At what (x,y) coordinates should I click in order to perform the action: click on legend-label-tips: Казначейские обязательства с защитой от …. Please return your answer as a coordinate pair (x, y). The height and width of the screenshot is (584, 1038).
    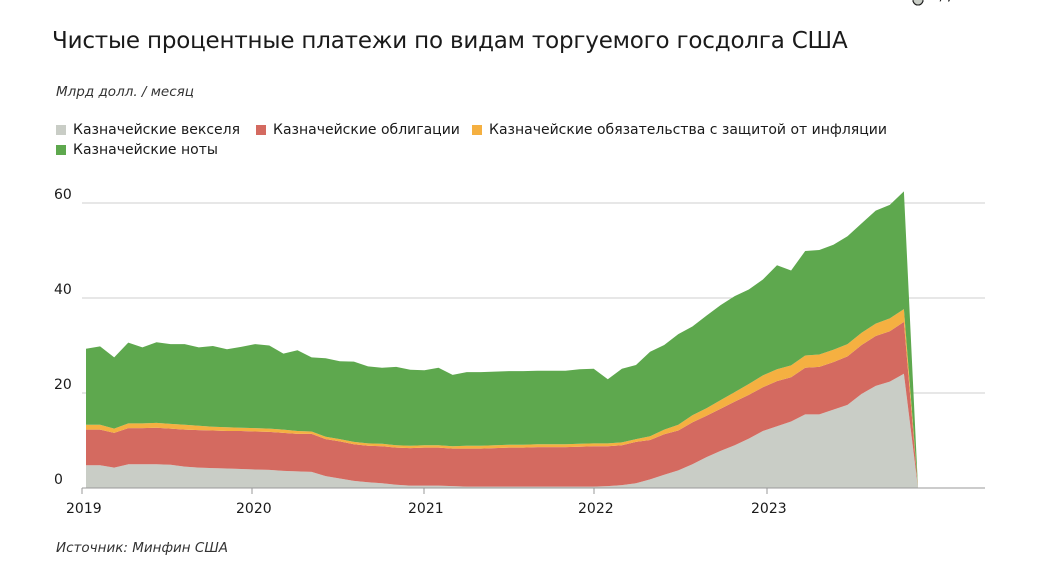
    Looking at the image, I should click on (688, 130).